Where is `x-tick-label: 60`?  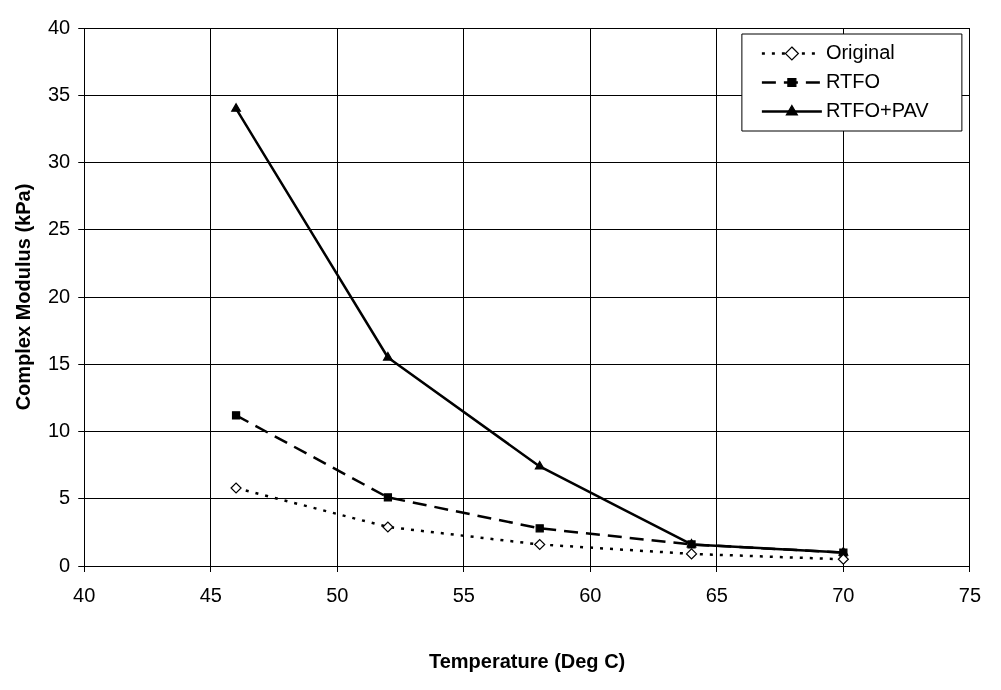
x-tick-label: 60 is located at coordinates (590, 594).